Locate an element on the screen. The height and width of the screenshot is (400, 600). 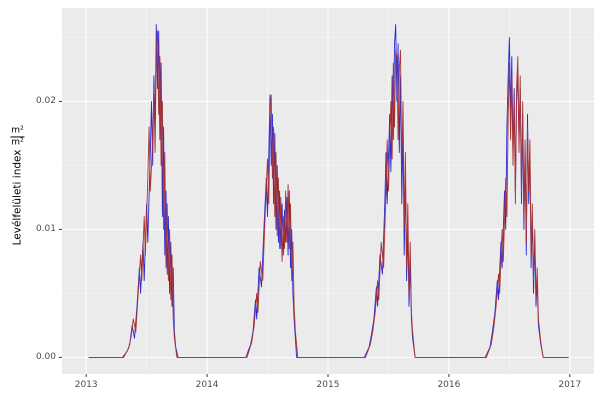
y-tick-label: 0.02 is located at coordinates (45, 101).